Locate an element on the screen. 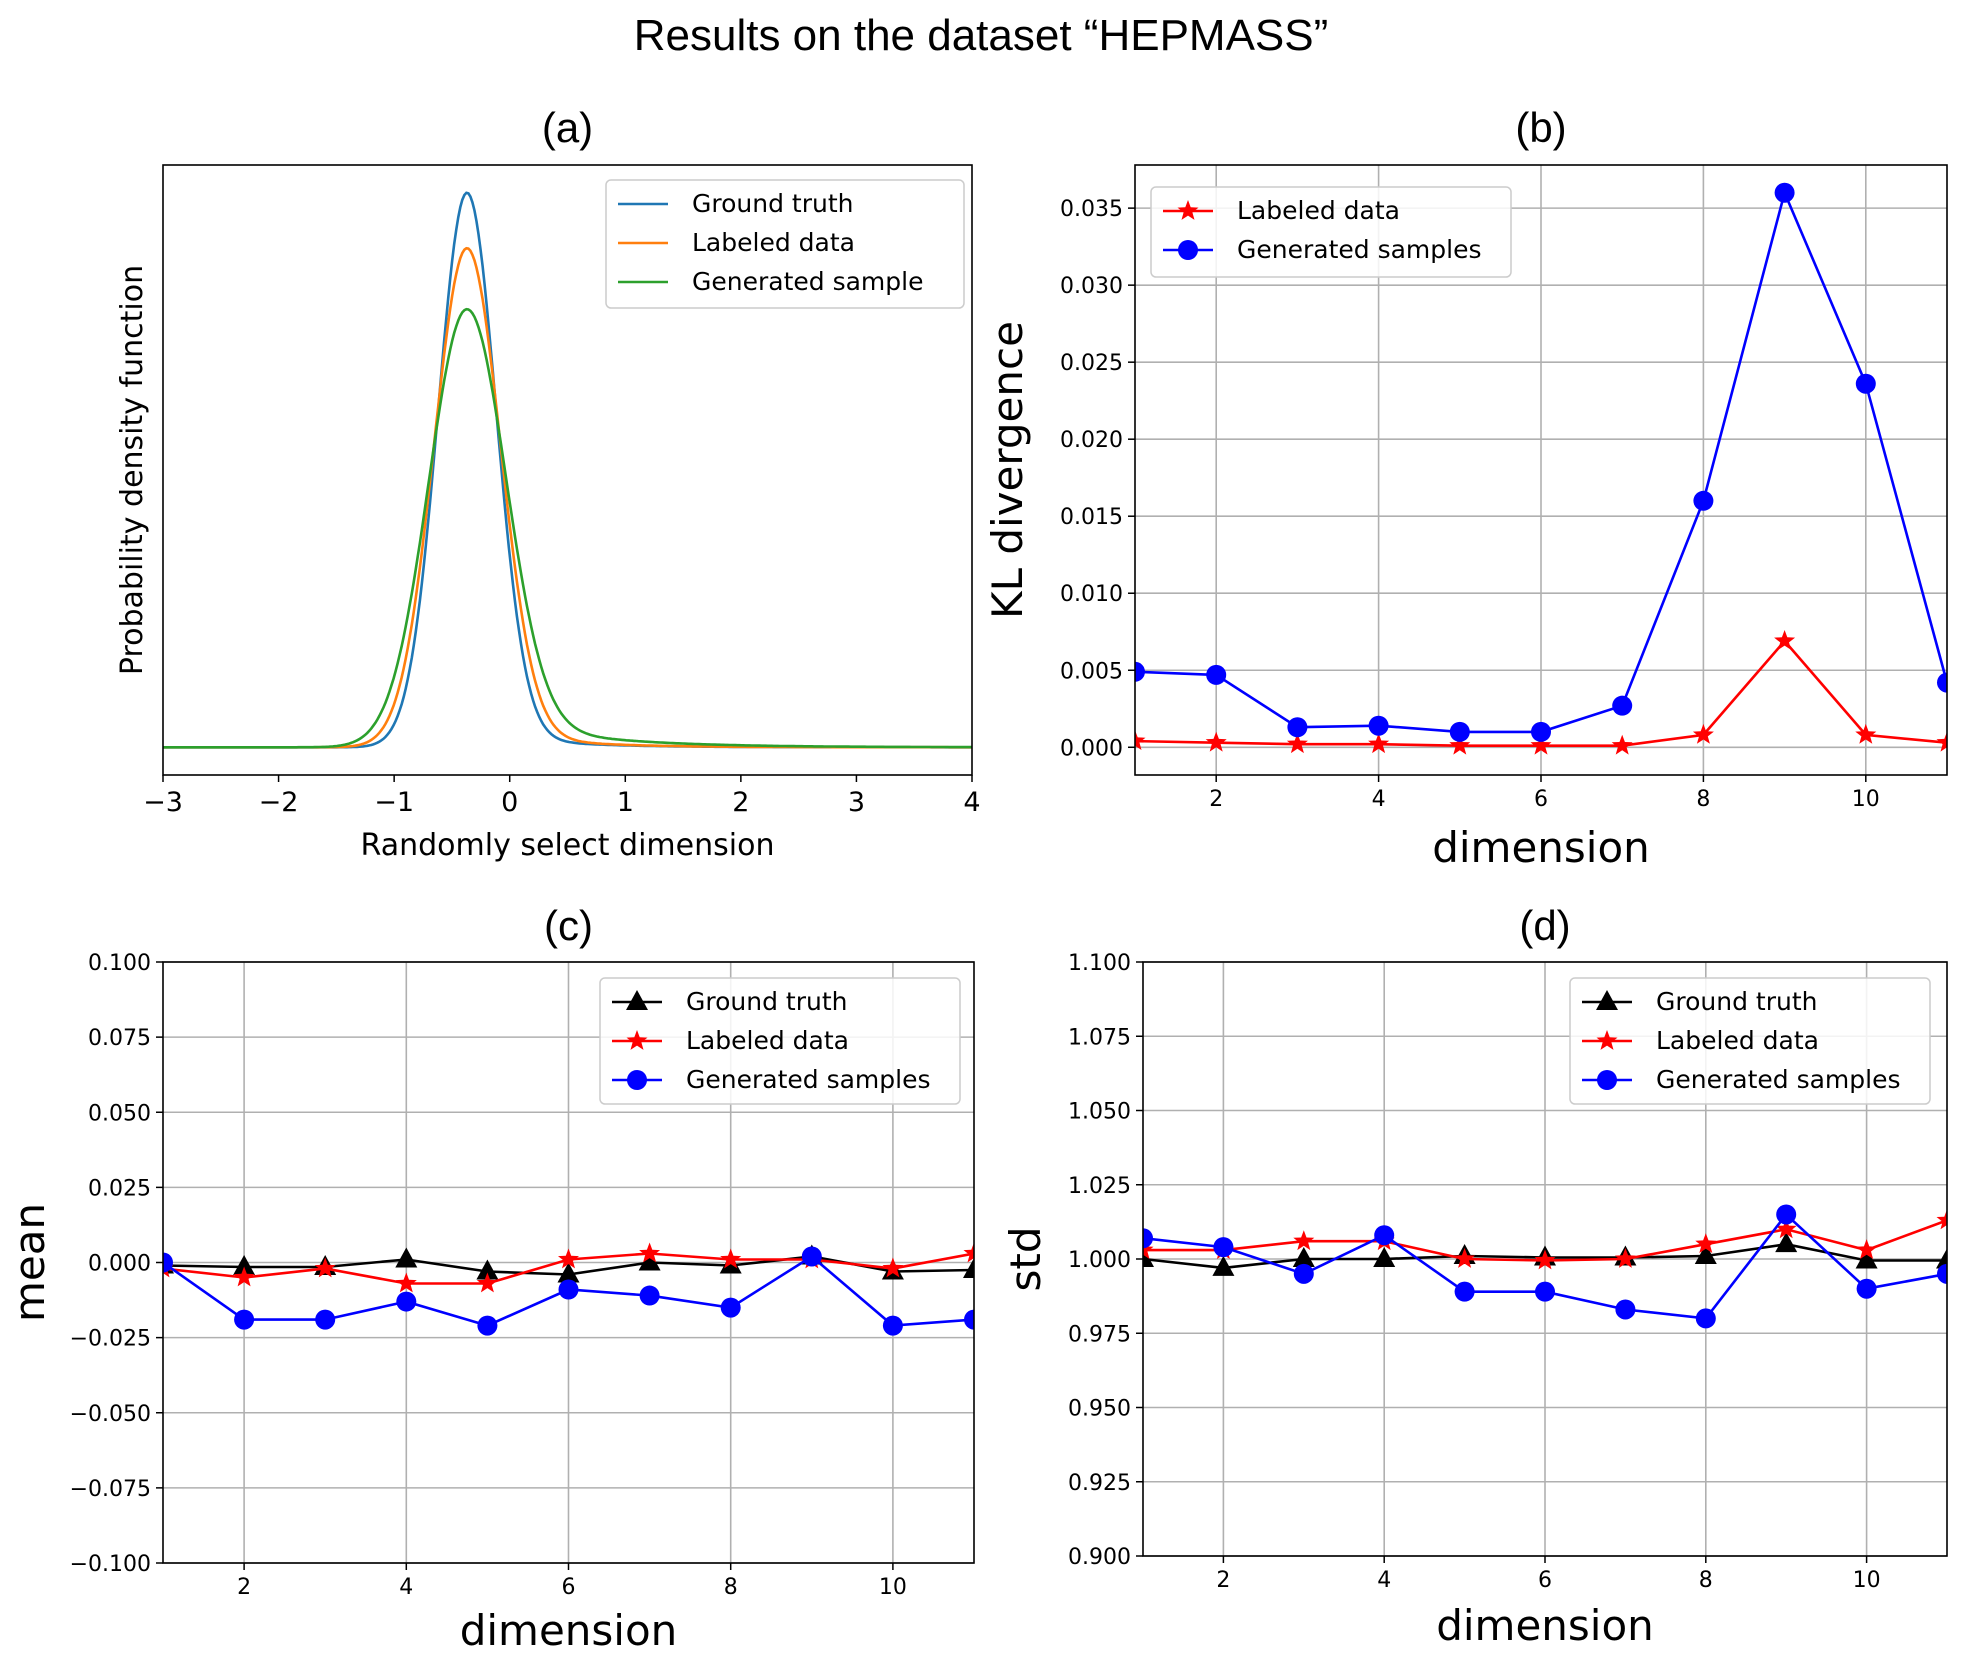 Image resolution: width=1963 pixels, height=1658 pixels. y-tick-label: −0.100 is located at coordinates (110, 1564).